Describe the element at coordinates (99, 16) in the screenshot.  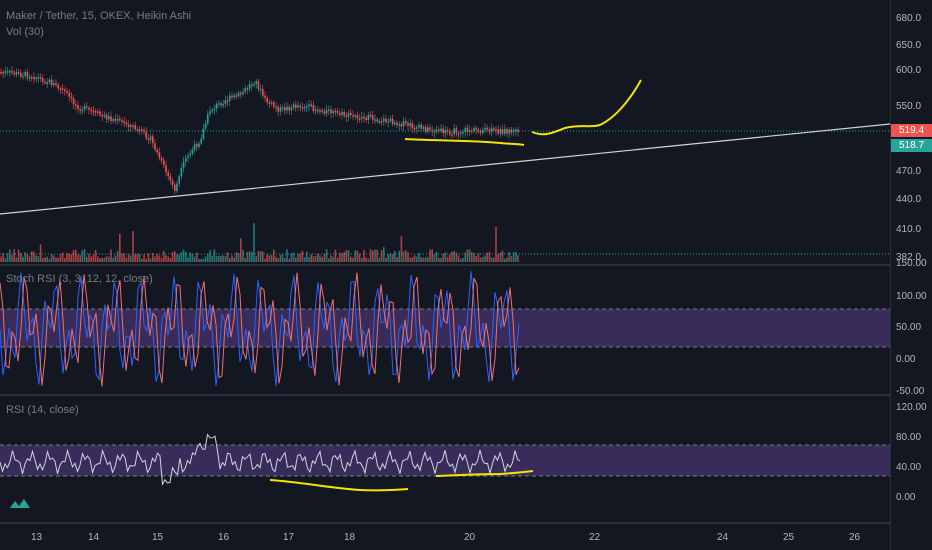
I see `chart-title: Maker / Tether, 15, OKEX, Heikin Ashi` at that location.